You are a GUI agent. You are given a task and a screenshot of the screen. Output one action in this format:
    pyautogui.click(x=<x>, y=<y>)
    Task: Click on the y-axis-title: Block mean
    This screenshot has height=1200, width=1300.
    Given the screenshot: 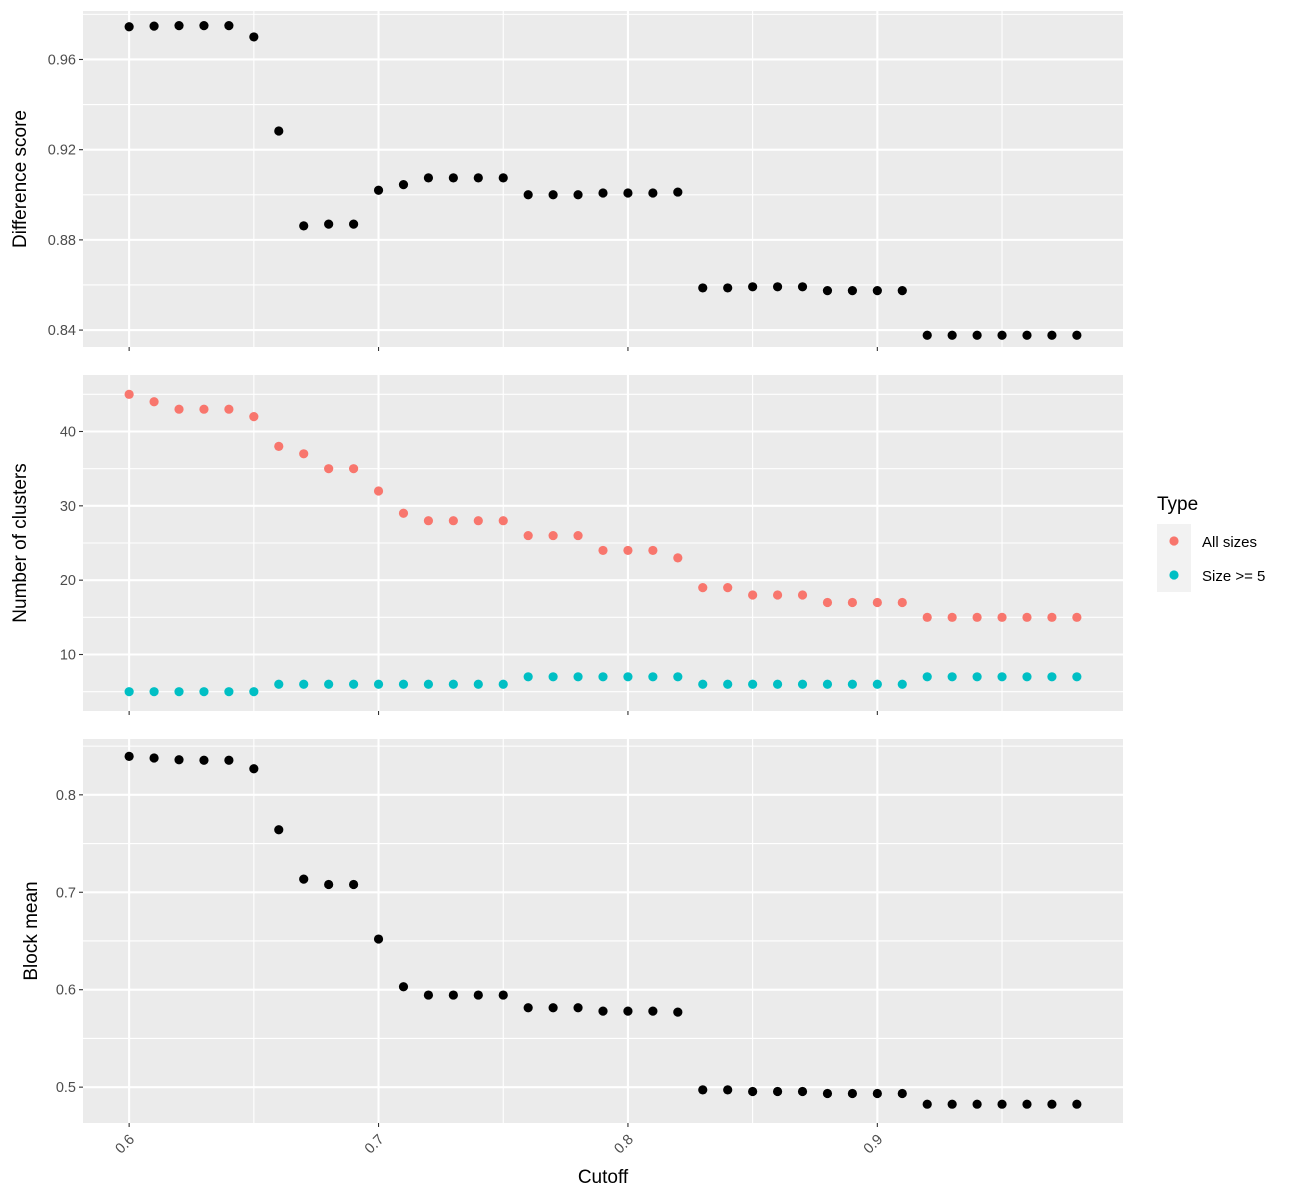 What is the action you would take?
    pyautogui.click(x=31, y=930)
    